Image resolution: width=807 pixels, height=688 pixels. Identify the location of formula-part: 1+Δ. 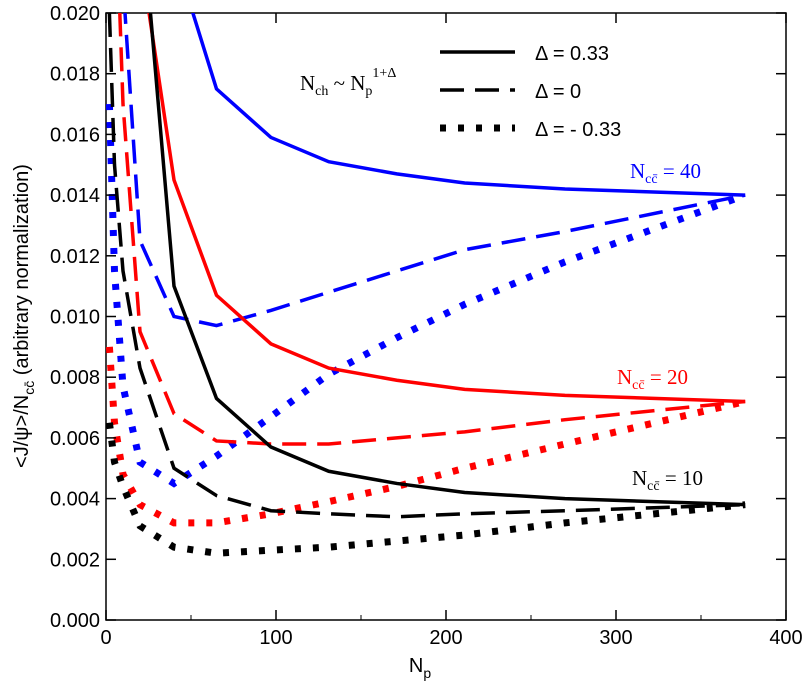
(384, 73).